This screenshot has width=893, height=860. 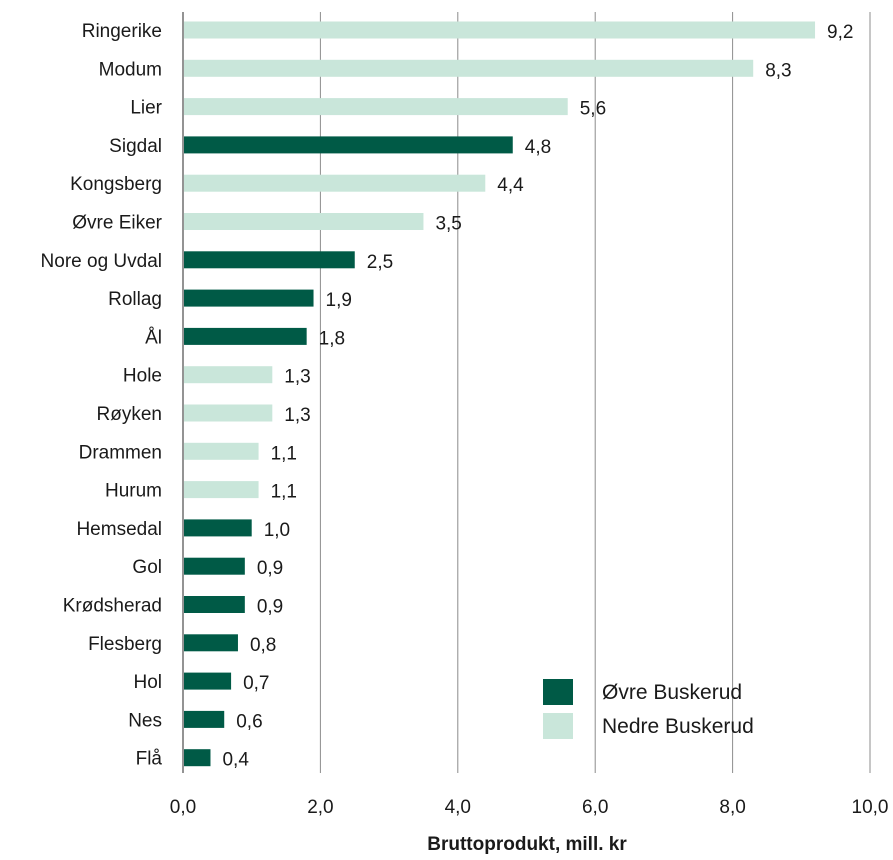 I want to click on value-label: 5,6, so click(x=593, y=109).